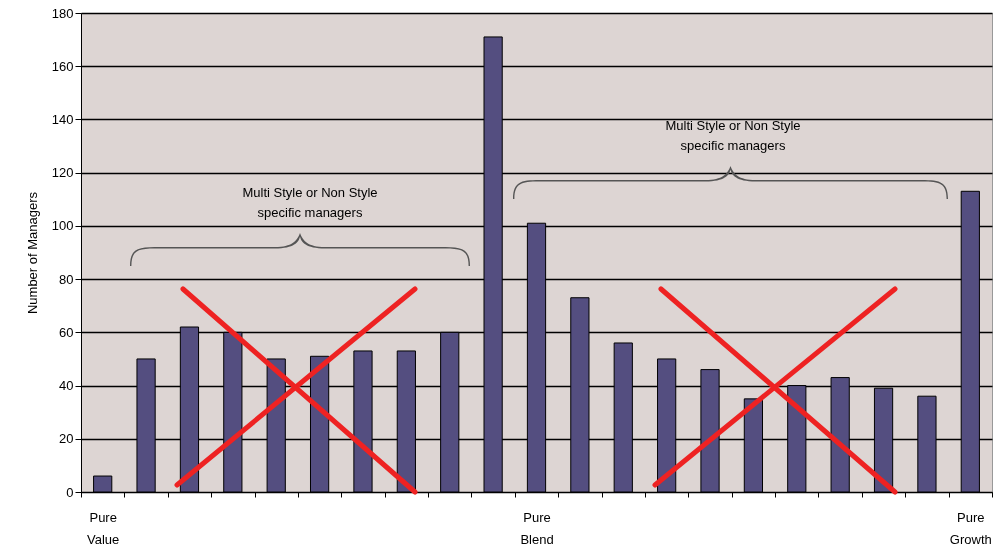 Image resolution: width=1003 pixels, height=552 pixels. Describe the element at coordinates (970, 528) in the screenshot. I see `x-tick-label: Pure Growth` at that location.